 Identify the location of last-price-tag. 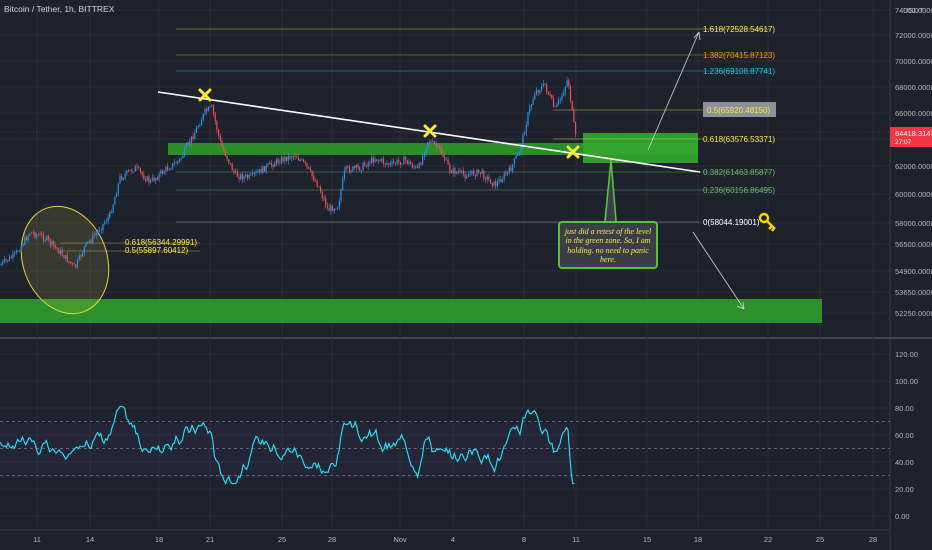
(911, 137).